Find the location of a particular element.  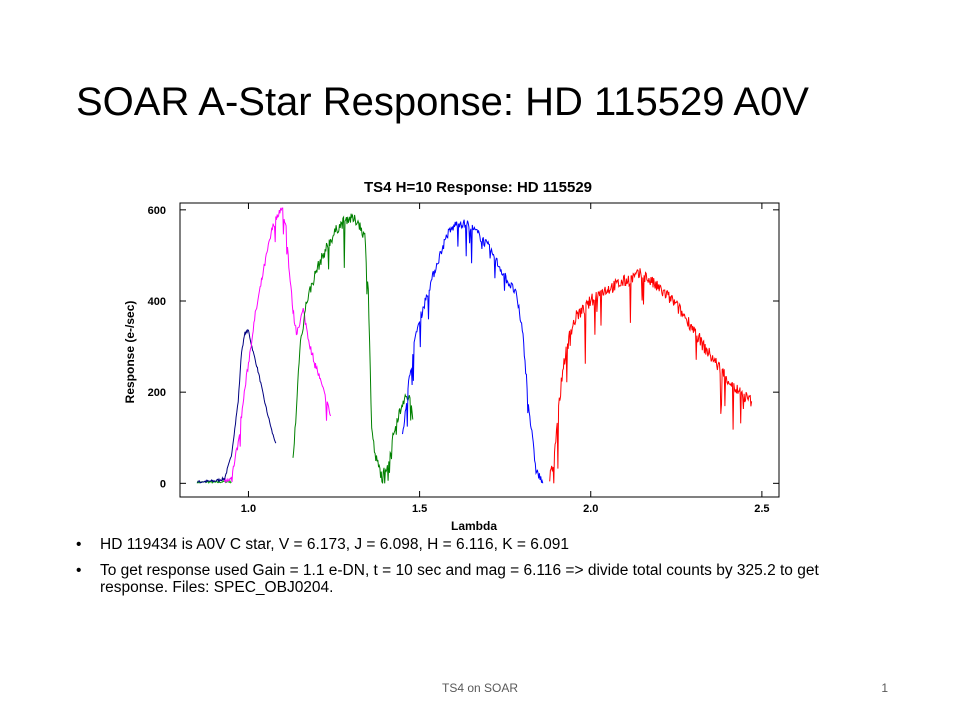

y-axis-label: Response (e-/sec) is located at coordinates (130, 352).